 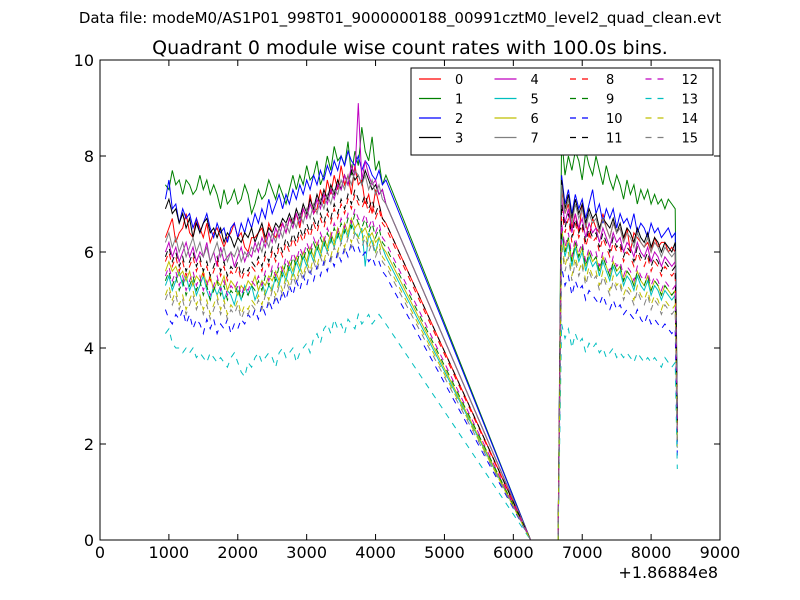 What do you see at coordinates (169, 552) in the screenshot?
I see `x-tick-label: 1000` at bounding box center [169, 552].